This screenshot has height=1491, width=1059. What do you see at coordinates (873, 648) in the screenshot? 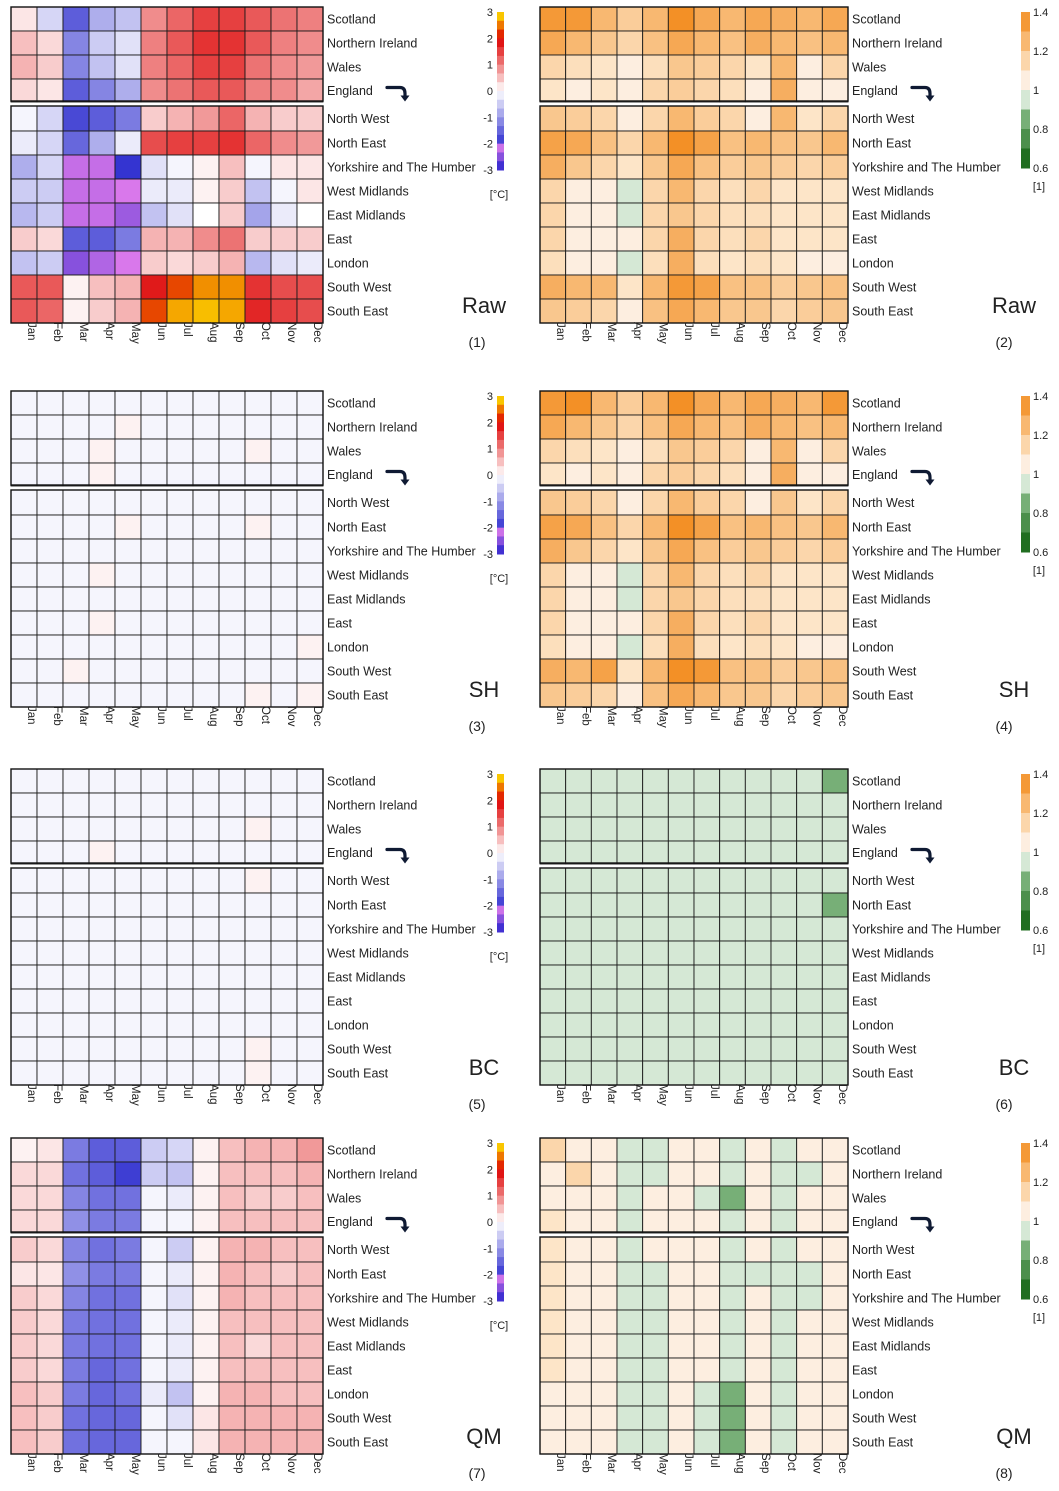
I see `region-label: London` at bounding box center [873, 648].